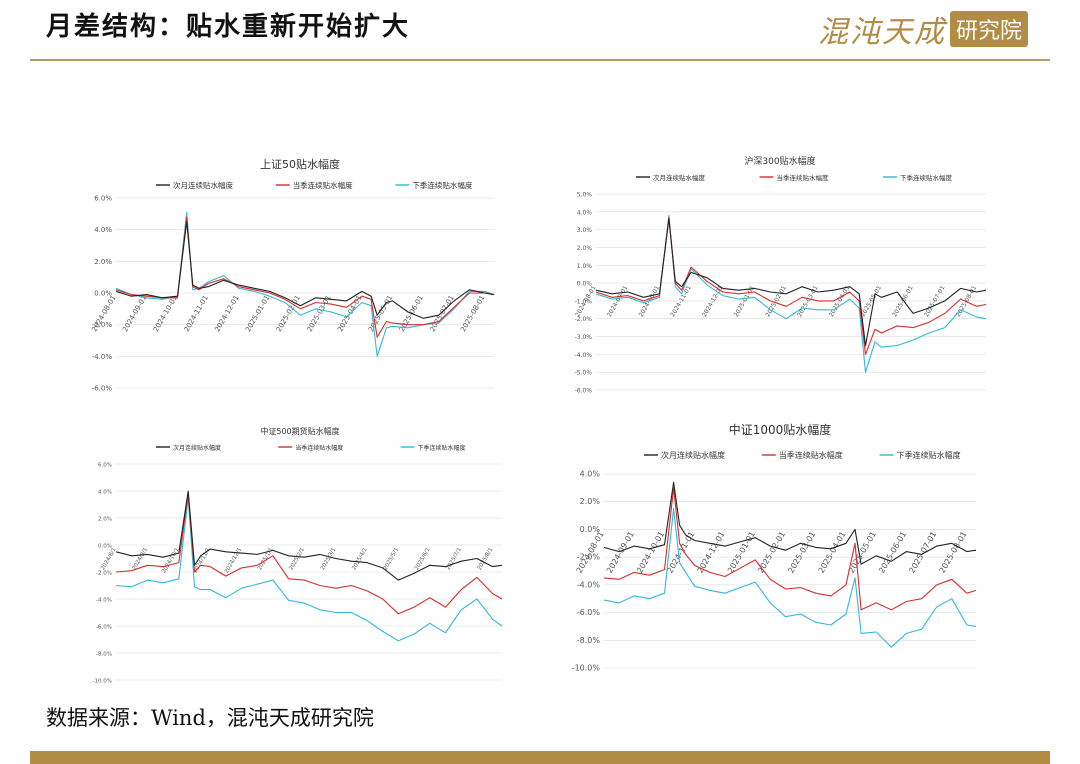 This screenshot has height=764, width=1080. What do you see at coordinates (297, 559) in the screenshot?
I see `x-tick-label: 2025/2/1` at bounding box center [297, 559].